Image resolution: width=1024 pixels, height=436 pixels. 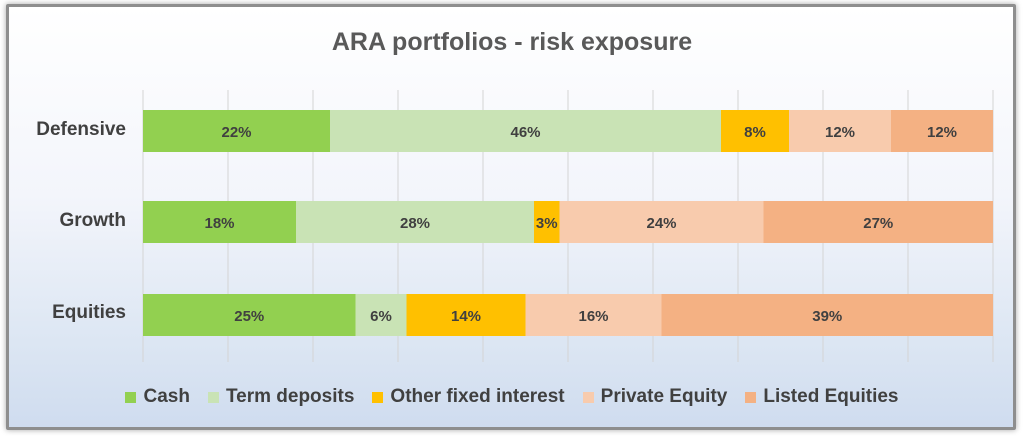 I want to click on legend-item-other-fixed-interest: Other fixed interest, so click(x=468, y=397).